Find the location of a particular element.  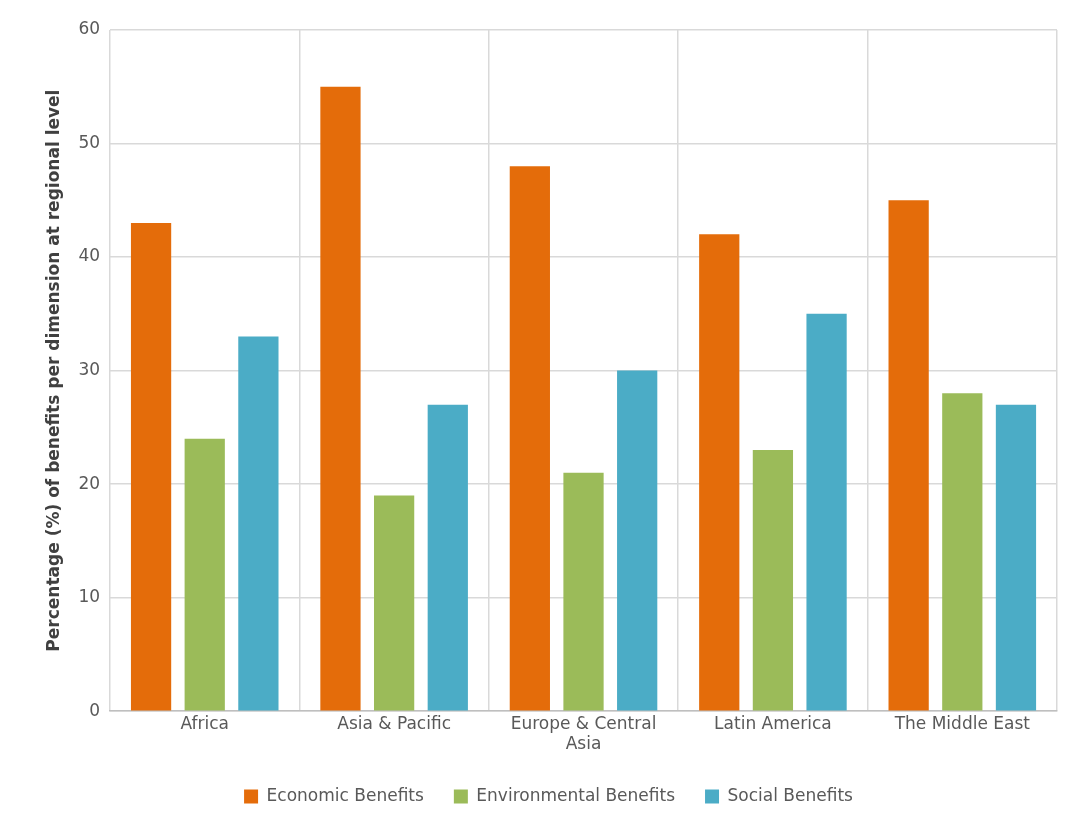

legend-label: Economic Benefits is located at coordinates (345, 794).